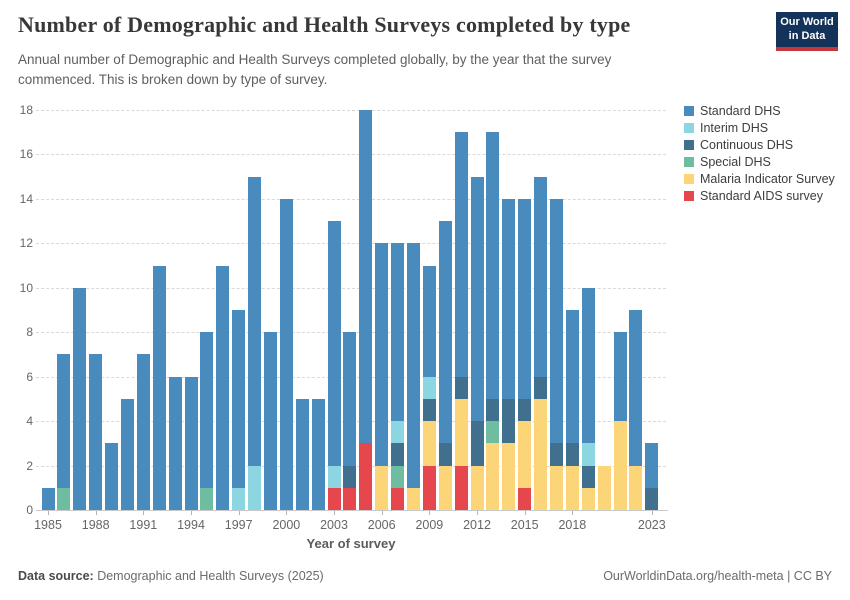 Image resolution: width=850 pixels, height=600 pixels. What do you see at coordinates (398, 432) in the screenshot?
I see `bar-2007-interim-dhs` at bounding box center [398, 432].